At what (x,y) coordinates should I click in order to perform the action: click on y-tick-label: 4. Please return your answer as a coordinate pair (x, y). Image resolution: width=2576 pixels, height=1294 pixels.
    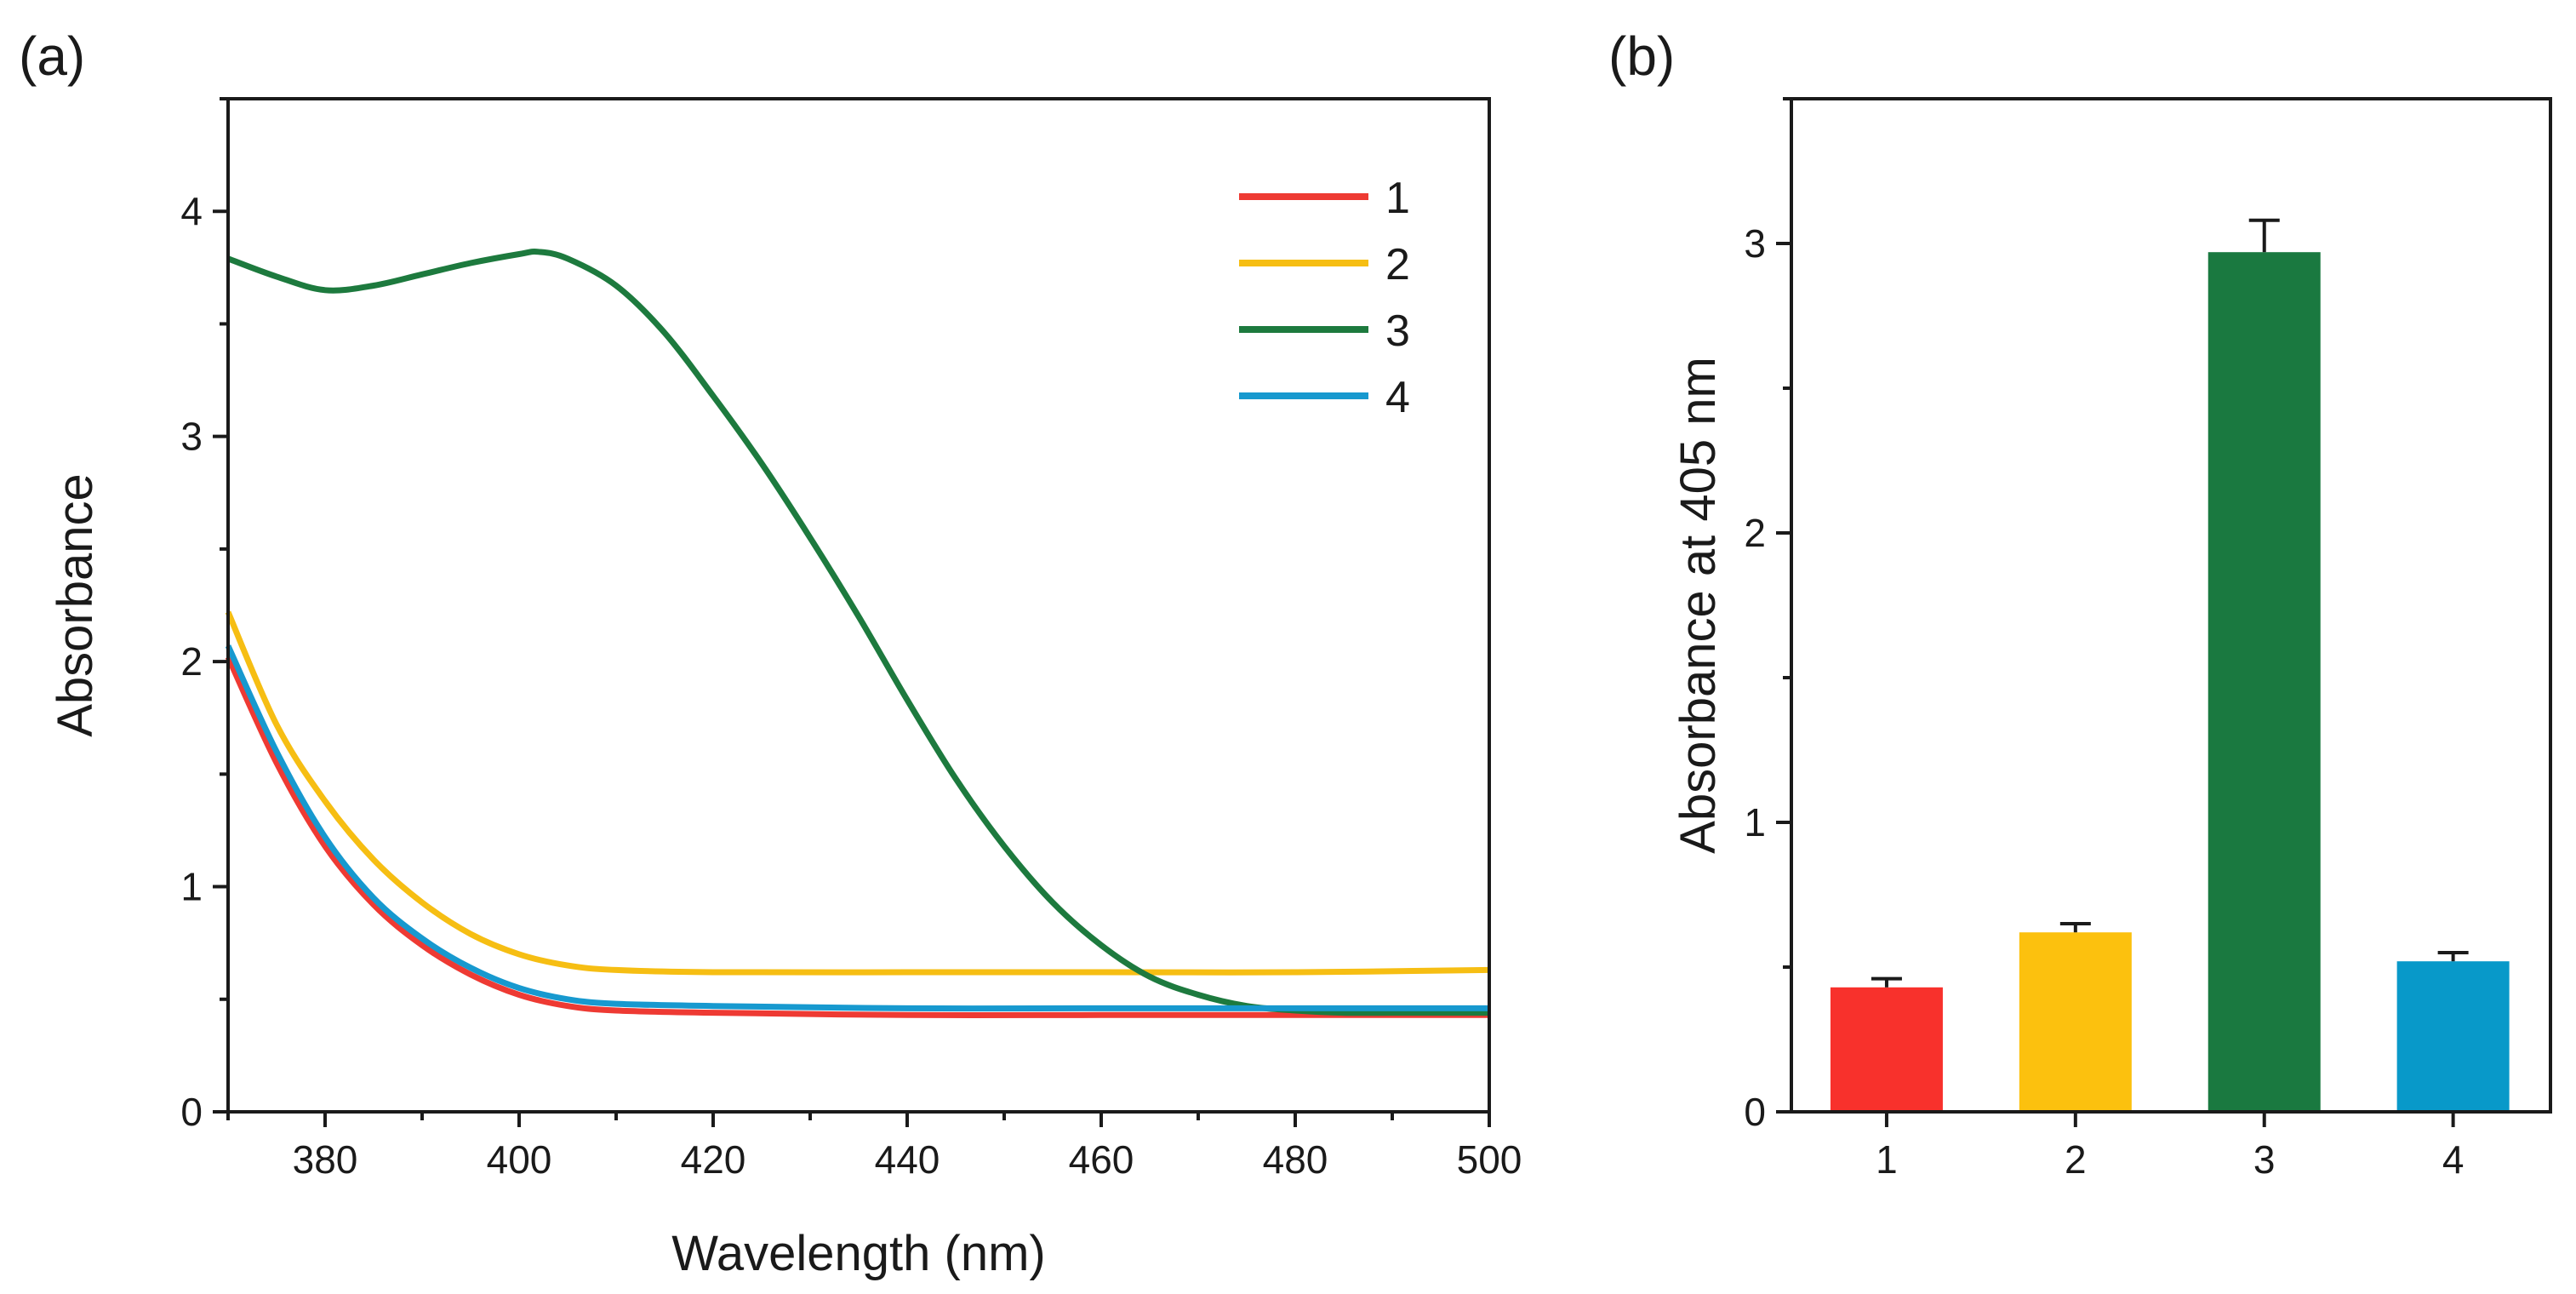
    Looking at the image, I should click on (191, 211).